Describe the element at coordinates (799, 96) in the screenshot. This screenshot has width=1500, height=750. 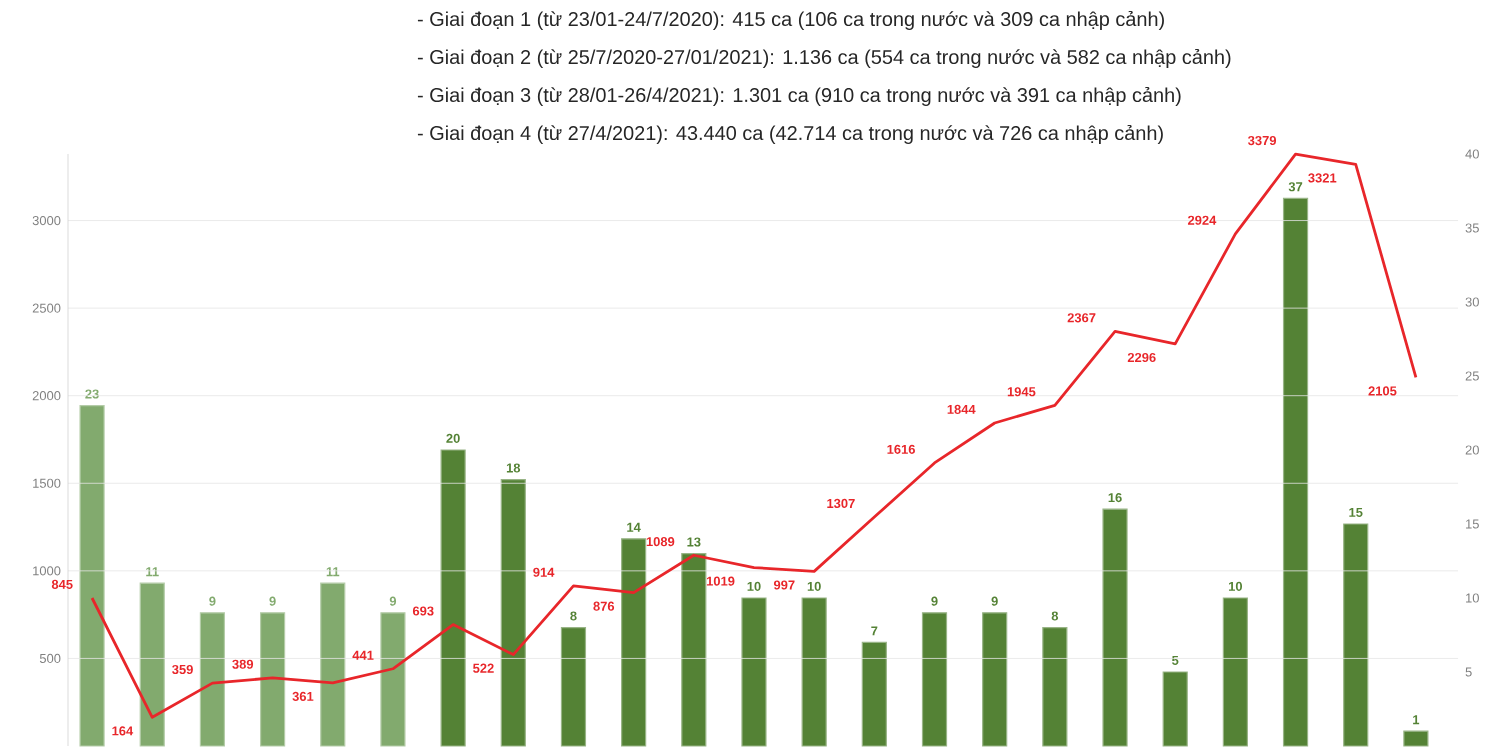
I see `text: - Giai đoạn 3 (từ 28/01-26/4/2021): 1.301 ca (910 ca trong nước và 391 ca nhập cảnh)` at that location.